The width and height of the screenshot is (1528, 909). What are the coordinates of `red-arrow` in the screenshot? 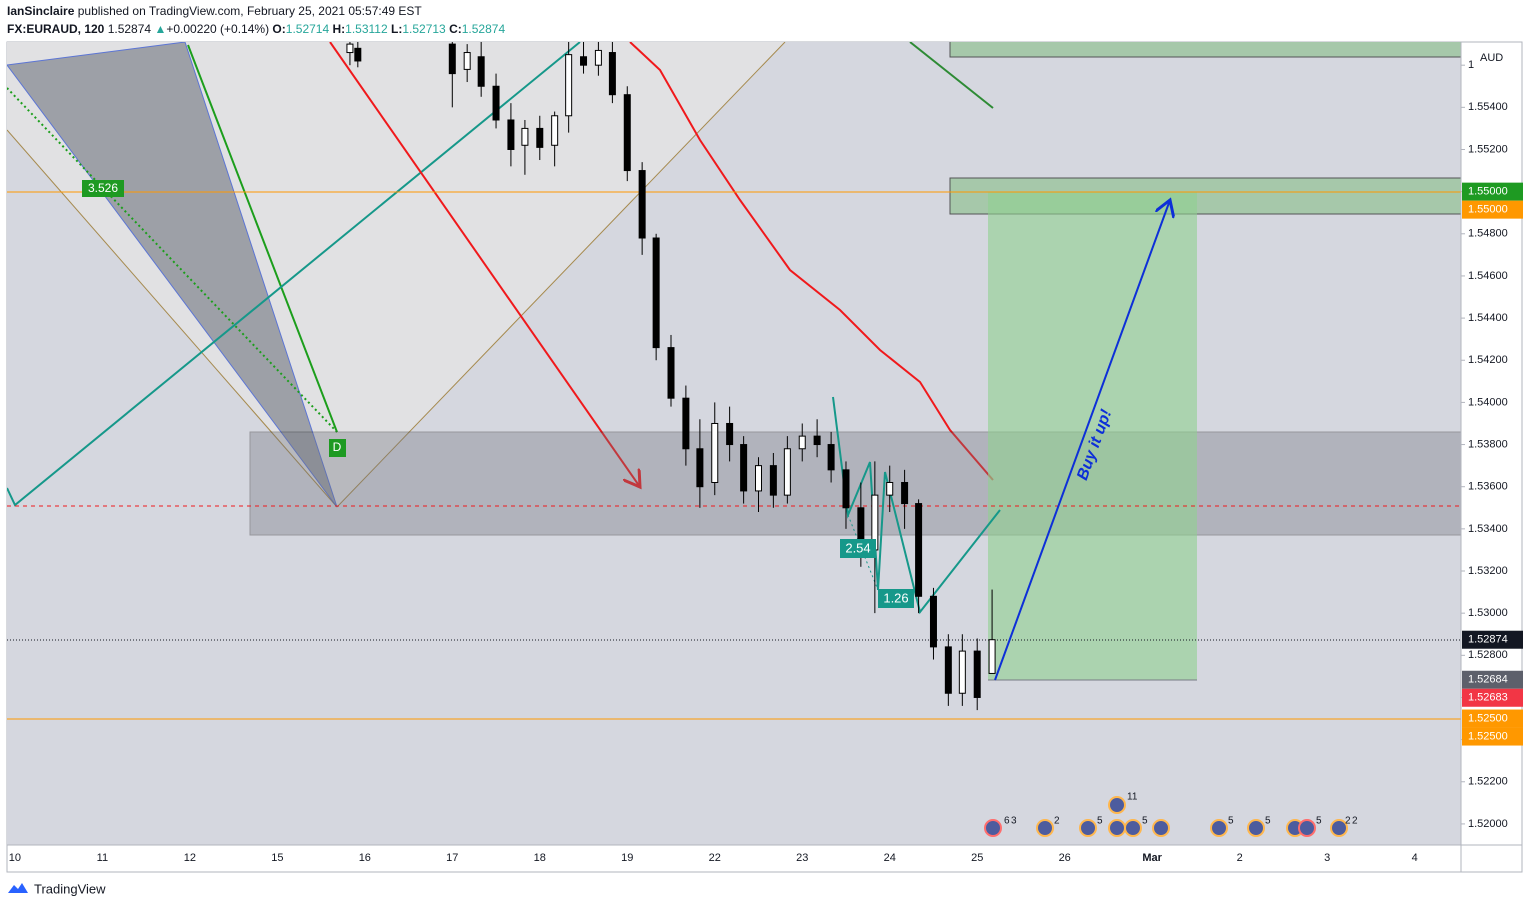 It's located at (484, 264).